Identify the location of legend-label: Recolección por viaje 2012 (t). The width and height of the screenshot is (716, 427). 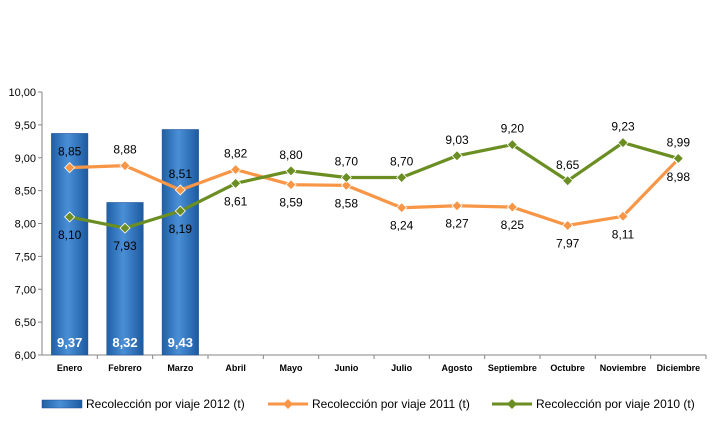
(165, 404).